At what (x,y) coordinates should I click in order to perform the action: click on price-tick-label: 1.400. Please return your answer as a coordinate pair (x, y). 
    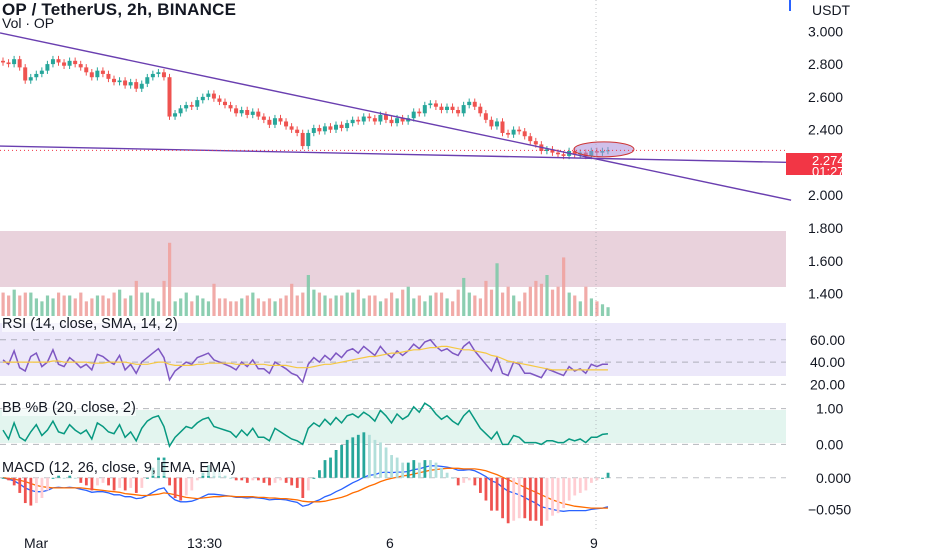
    Looking at the image, I should click on (825, 294).